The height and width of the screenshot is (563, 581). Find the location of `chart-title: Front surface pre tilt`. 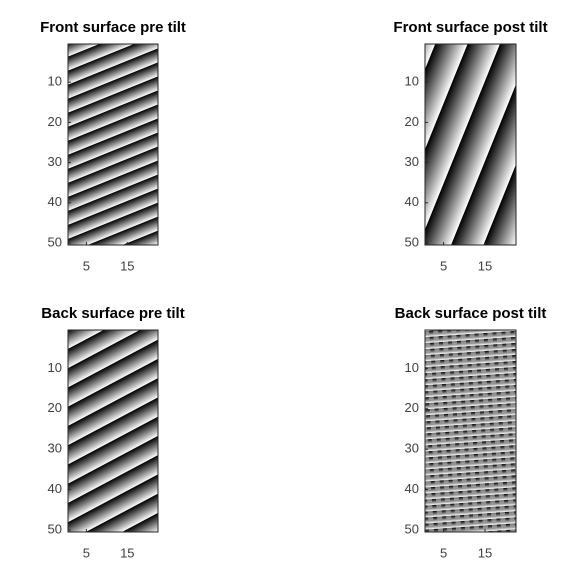

chart-title: Front surface pre tilt is located at coordinates (113, 27).